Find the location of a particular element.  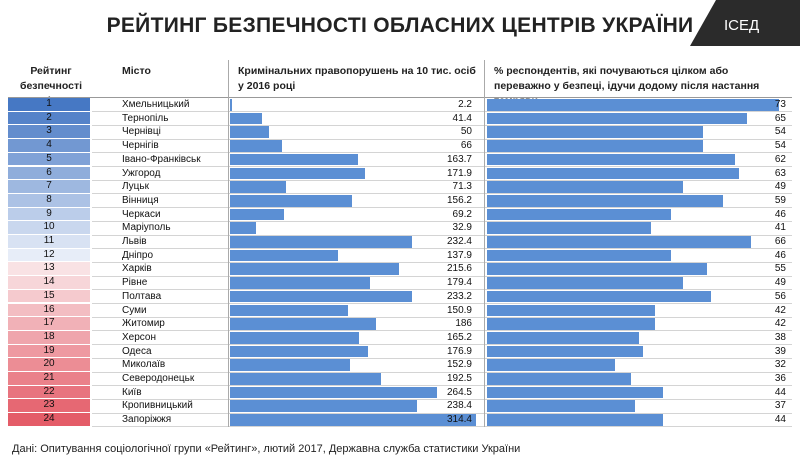

rank-cell: 5 is located at coordinates (49, 159).